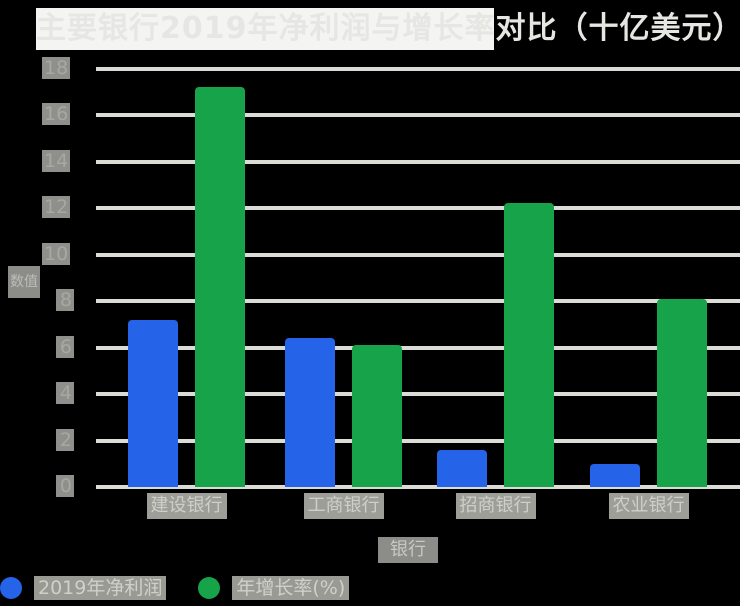 The height and width of the screenshot is (606, 740). What do you see at coordinates (65, 439) in the screenshot?
I see `y-tick-label: 2` at bounding box center [65, 439].